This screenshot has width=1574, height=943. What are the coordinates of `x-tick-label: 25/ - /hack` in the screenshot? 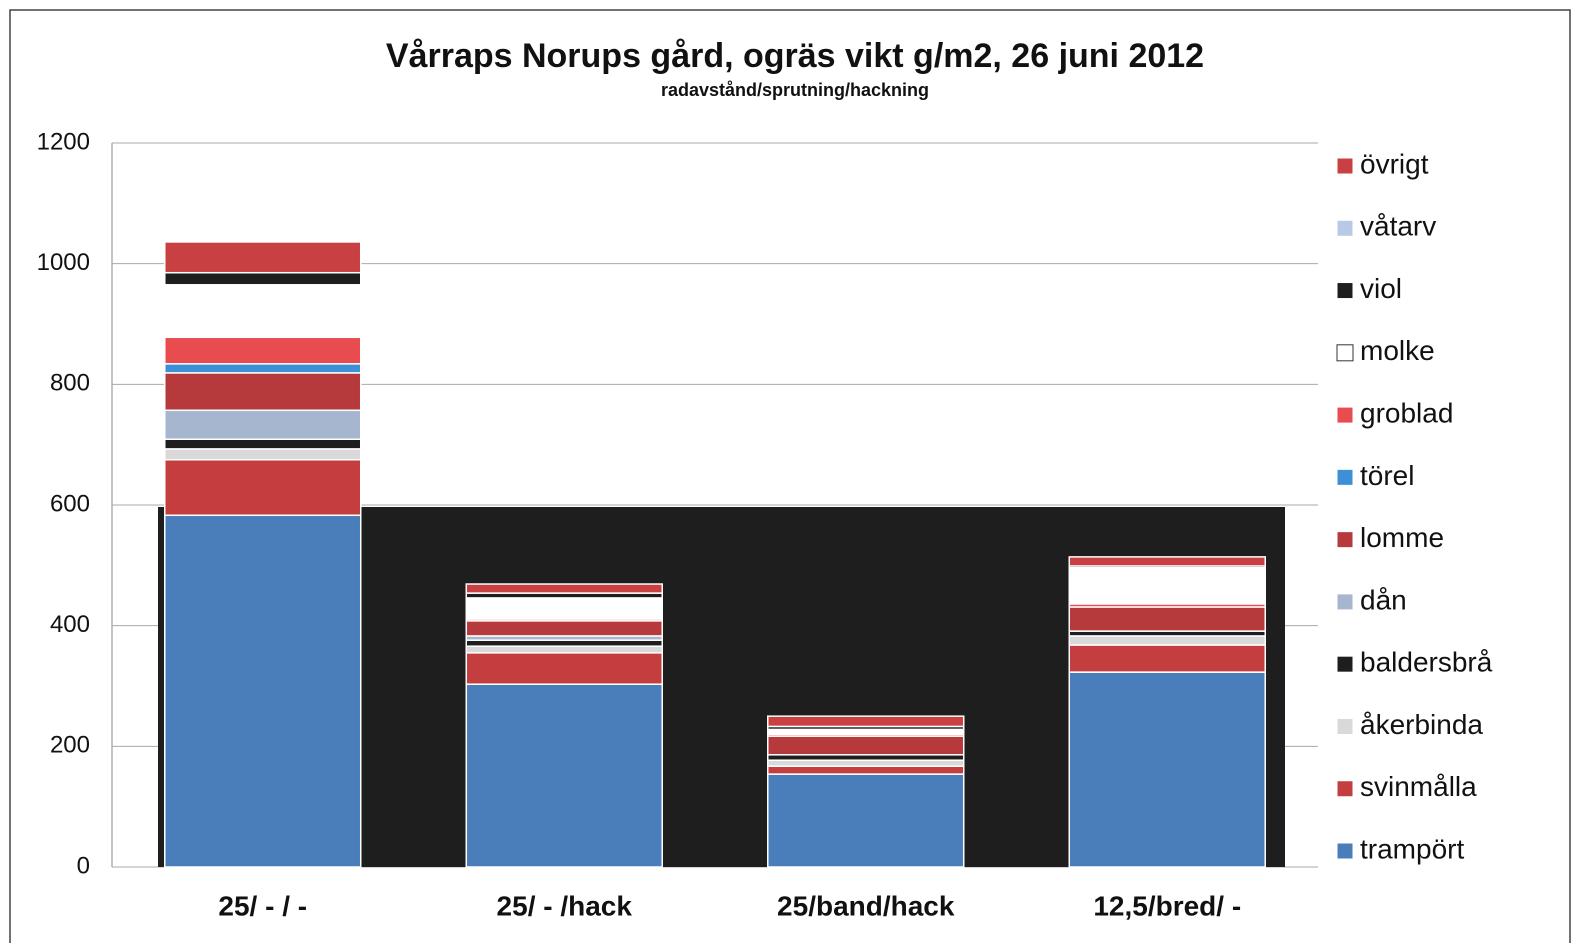 It's located at (565, 905).